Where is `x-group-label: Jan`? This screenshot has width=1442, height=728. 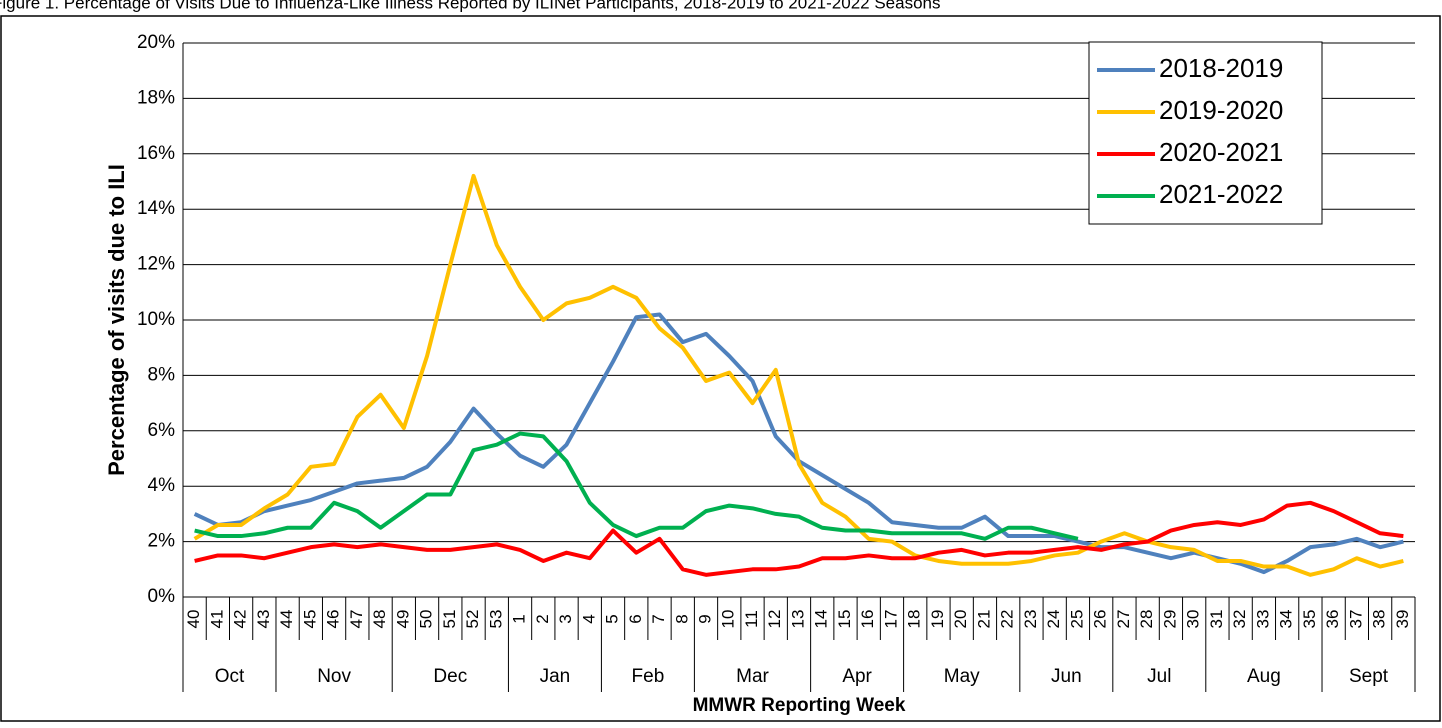 x-group-label: Jan is located at coordinates (555, 676).